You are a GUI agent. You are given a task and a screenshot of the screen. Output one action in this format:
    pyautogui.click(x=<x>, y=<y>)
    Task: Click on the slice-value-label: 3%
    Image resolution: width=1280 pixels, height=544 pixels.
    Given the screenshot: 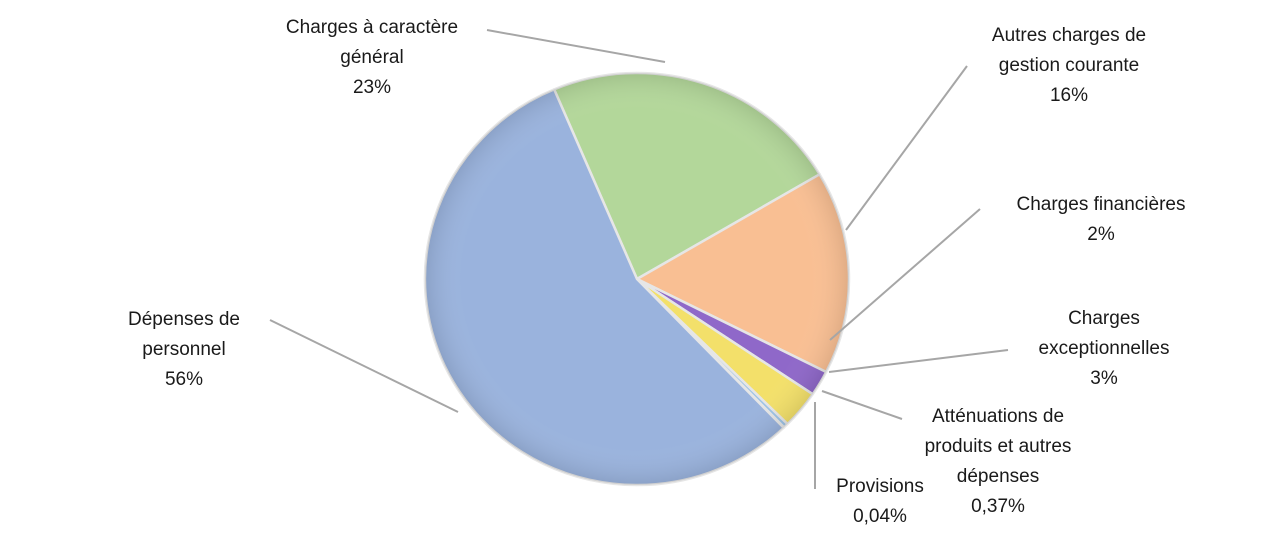 What is the action you would take?
    pyautogui.click(x=1104, y=378)
    